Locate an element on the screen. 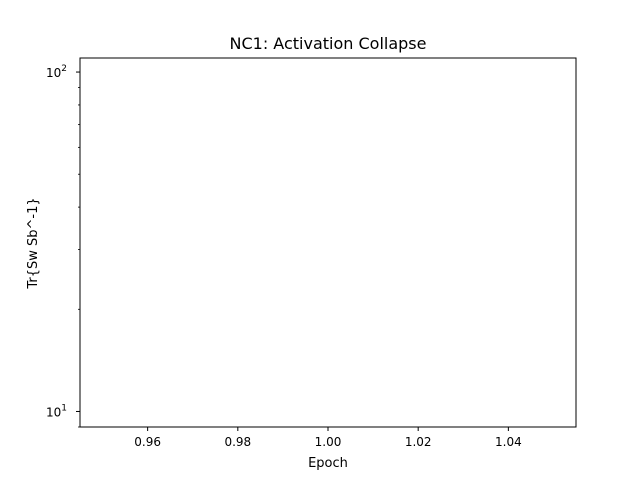  chart-title: NC1: Activation Collapse is located at coordinates (328, 43).